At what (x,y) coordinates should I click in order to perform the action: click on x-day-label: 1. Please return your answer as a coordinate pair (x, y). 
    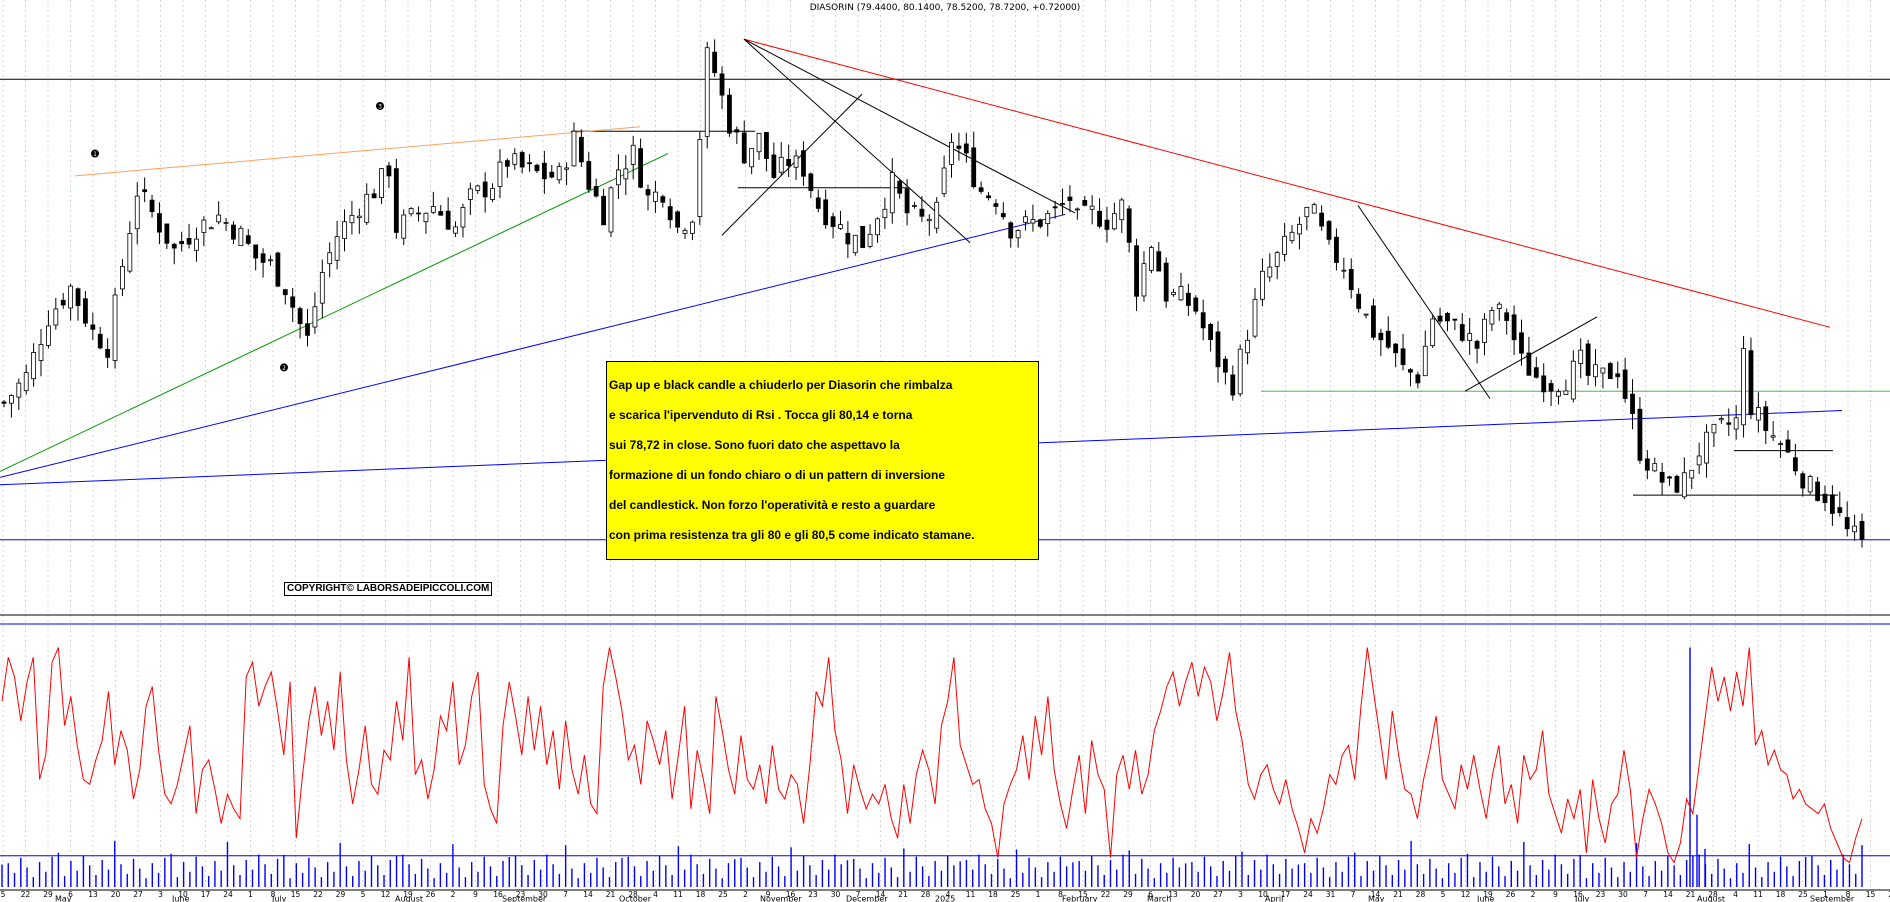
    Looking at the image, I should click on (1825, 894).